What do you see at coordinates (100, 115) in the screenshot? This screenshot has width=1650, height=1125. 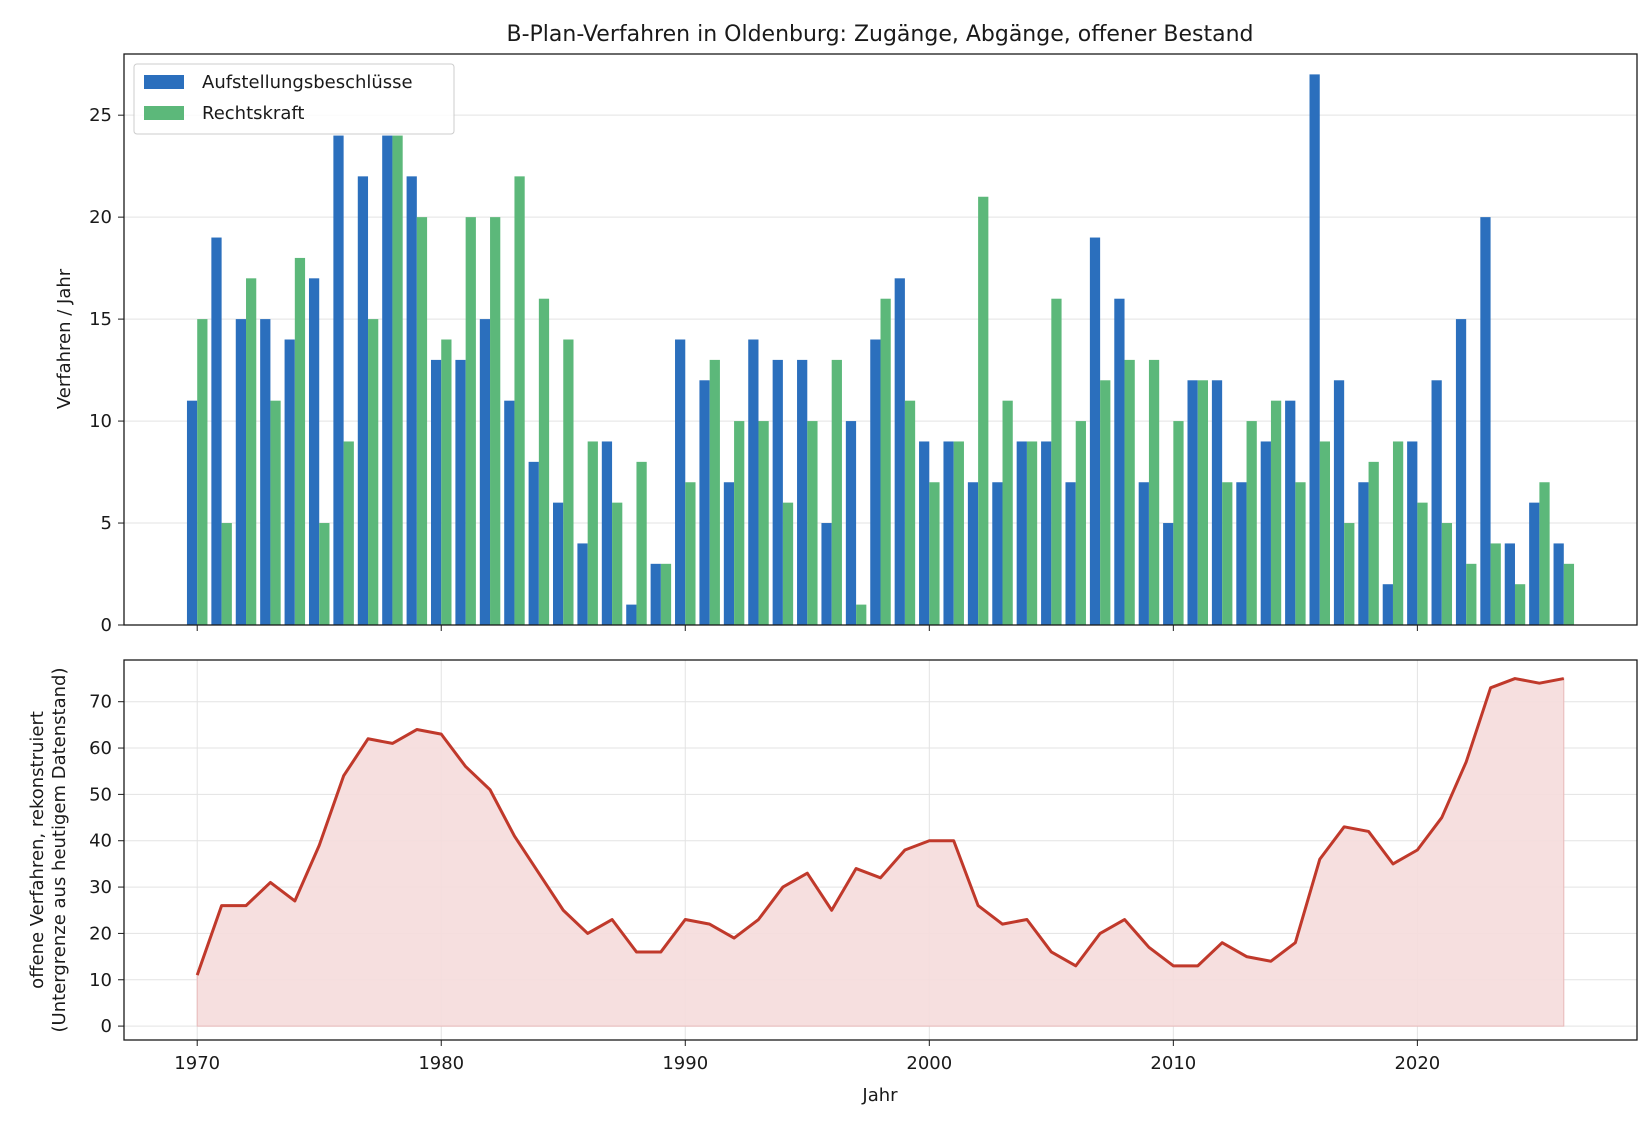 I see `top-y-tick-label: 25` at bounding box center [100, 115].